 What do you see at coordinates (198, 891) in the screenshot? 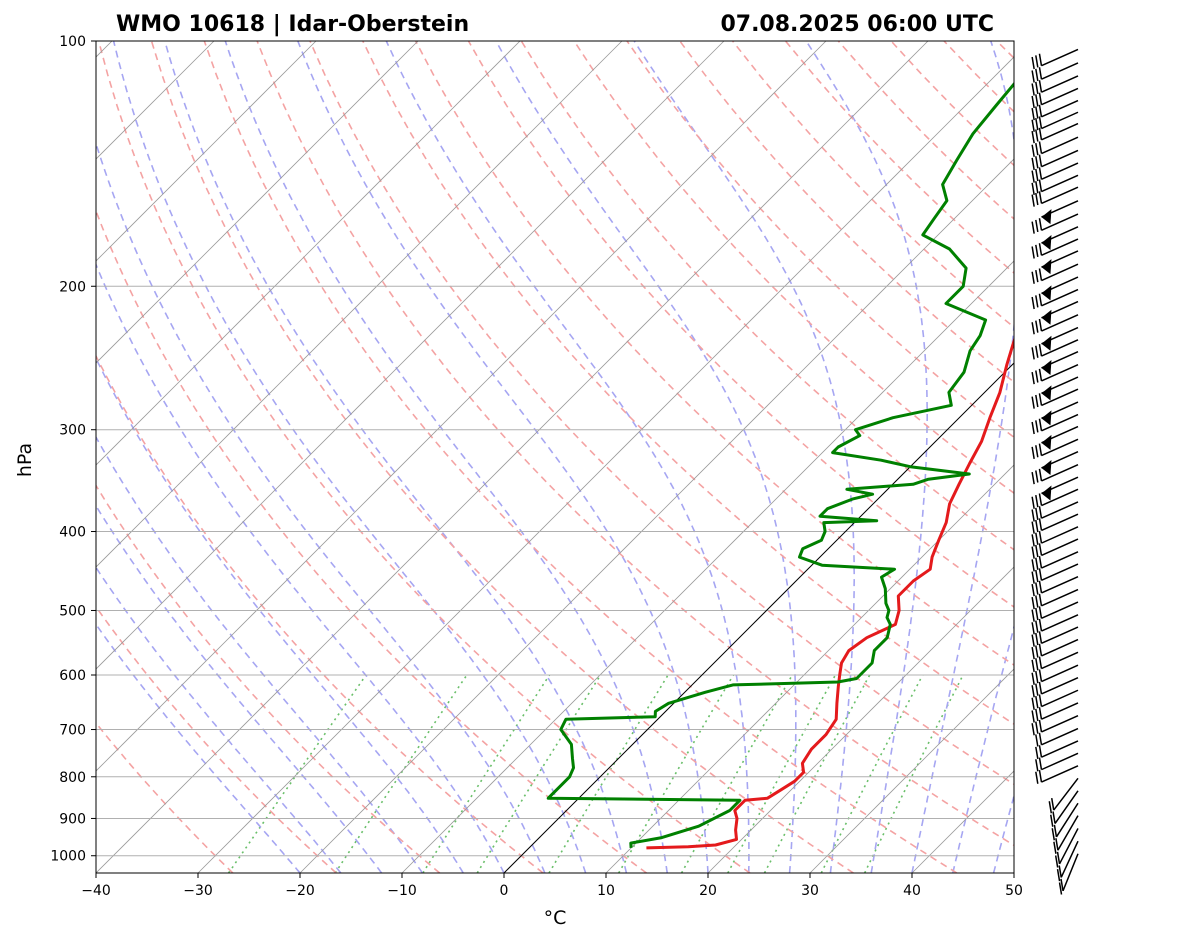
I see `x-tick-label: −30` at bounding box center [198, 891].